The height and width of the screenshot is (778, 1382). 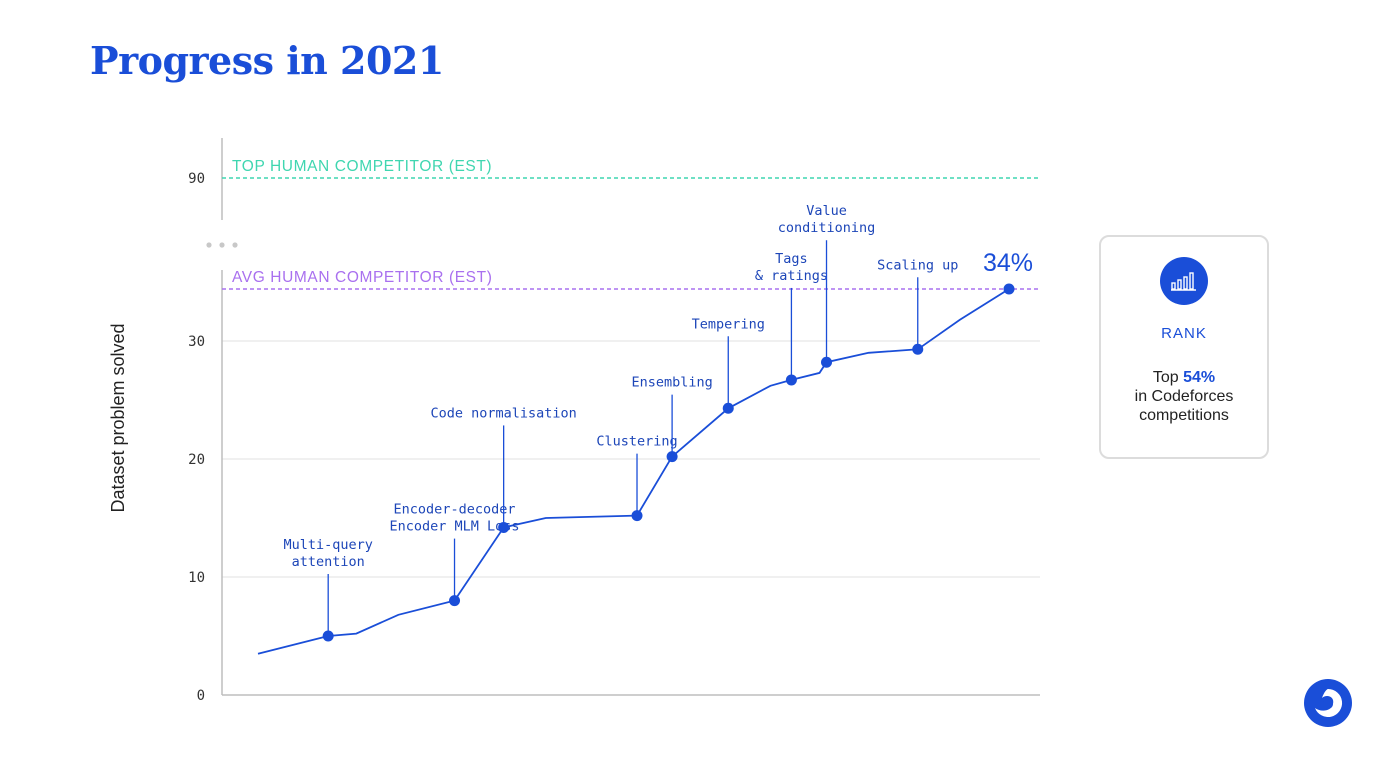 What do you see at coordinates (362, 277) in the screenshot?
I see `reference-label-2: AVG HUMAN COMPETITOR (EST)` at bounding box center [362, 277].